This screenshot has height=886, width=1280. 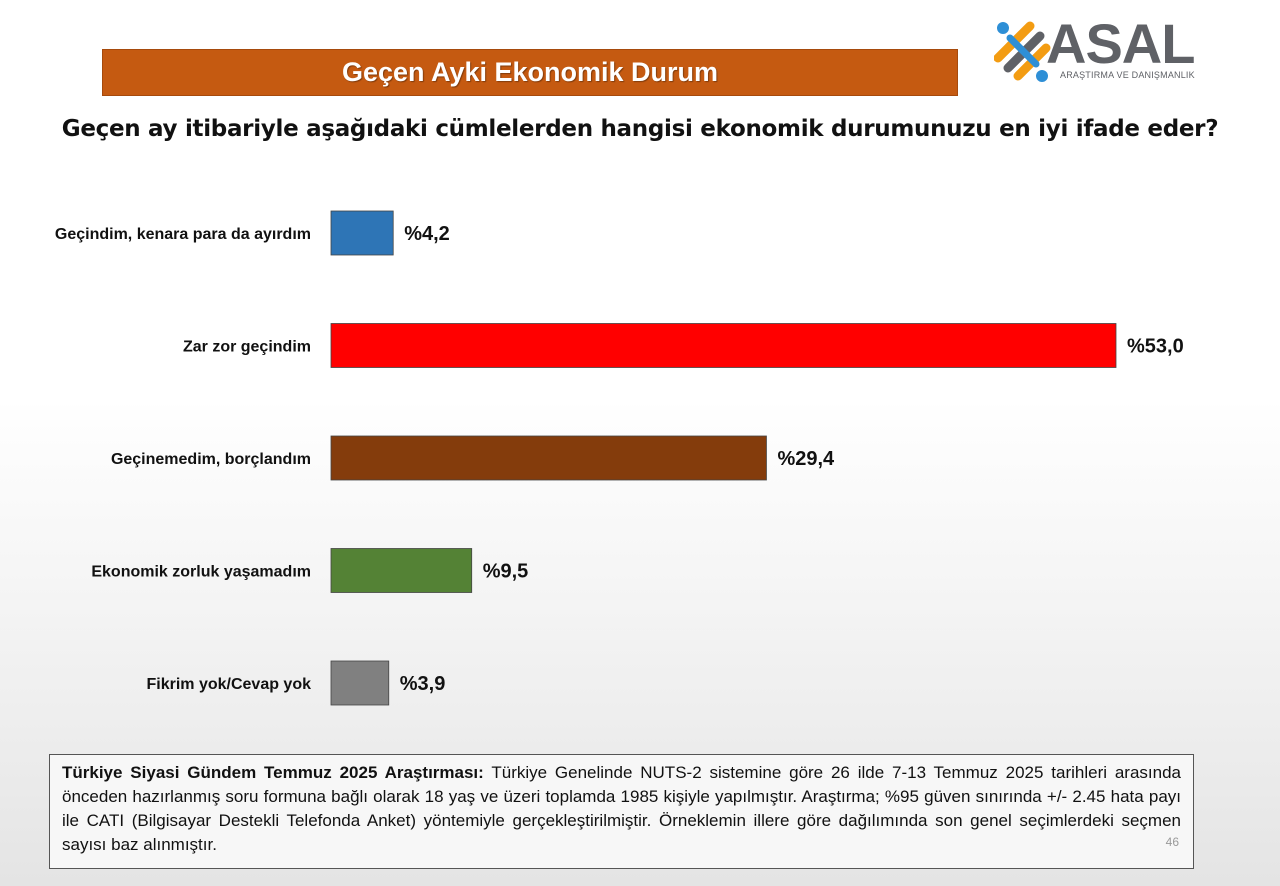 I want to click on category-label: Geçindim, kenara para da ayırdım, so click(x=183, y=234).